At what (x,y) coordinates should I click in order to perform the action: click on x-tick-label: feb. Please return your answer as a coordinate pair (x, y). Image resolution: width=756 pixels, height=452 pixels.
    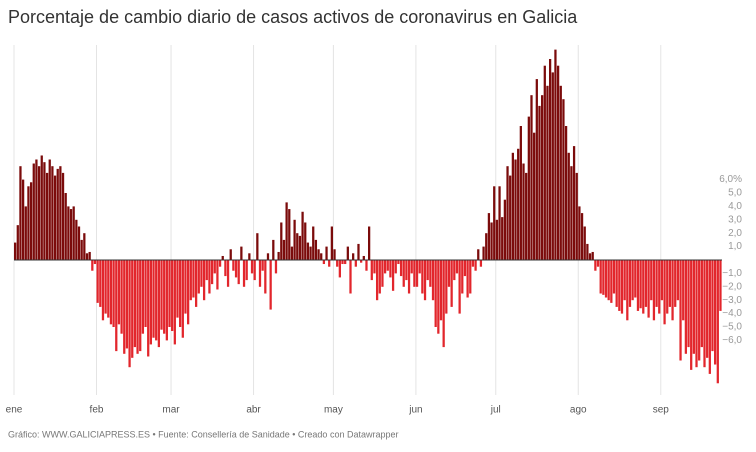
    Looking at the image, I should click on (97, 410).